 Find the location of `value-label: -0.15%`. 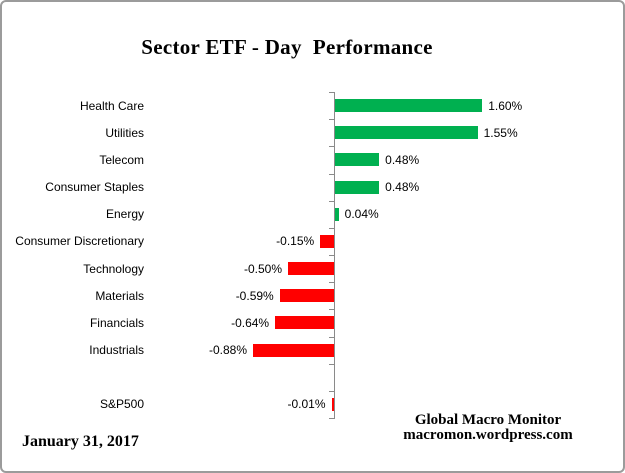

value-label: -0.15% is located at coordinates (295, 241).